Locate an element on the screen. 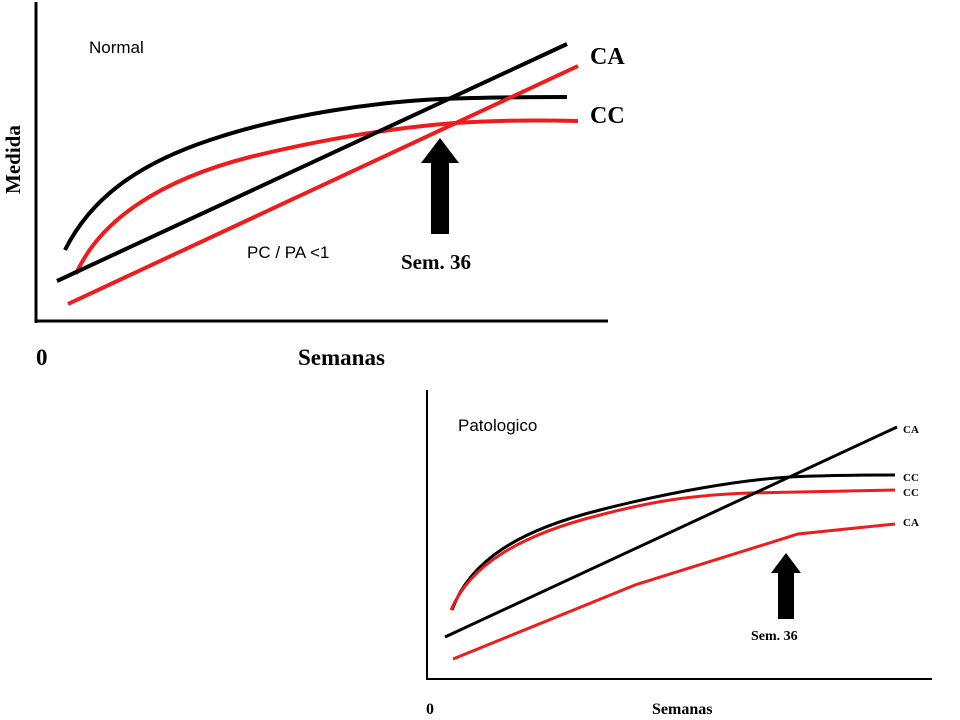  bottom-cc-black-label: CC is located at coordinates (911, 478).